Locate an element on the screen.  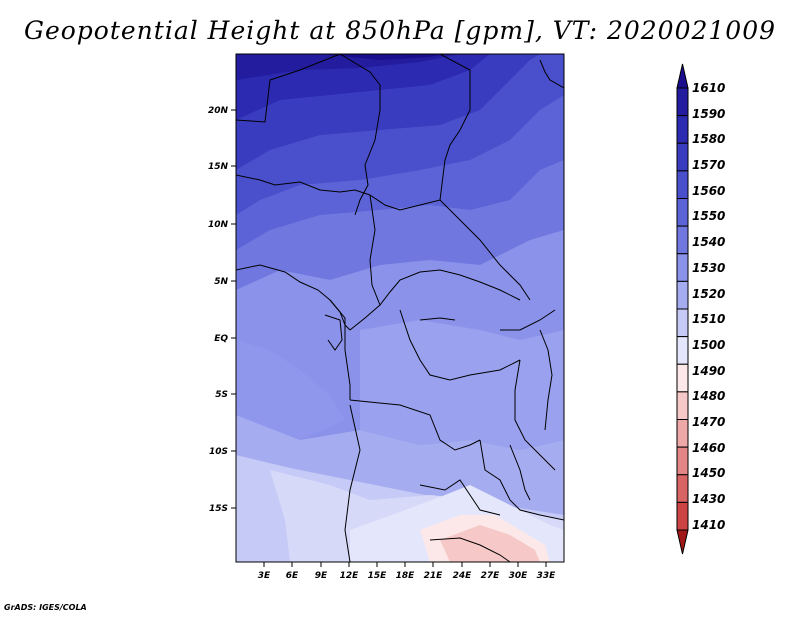
colorbar-arrow-top is located at coordinates (682, 76).